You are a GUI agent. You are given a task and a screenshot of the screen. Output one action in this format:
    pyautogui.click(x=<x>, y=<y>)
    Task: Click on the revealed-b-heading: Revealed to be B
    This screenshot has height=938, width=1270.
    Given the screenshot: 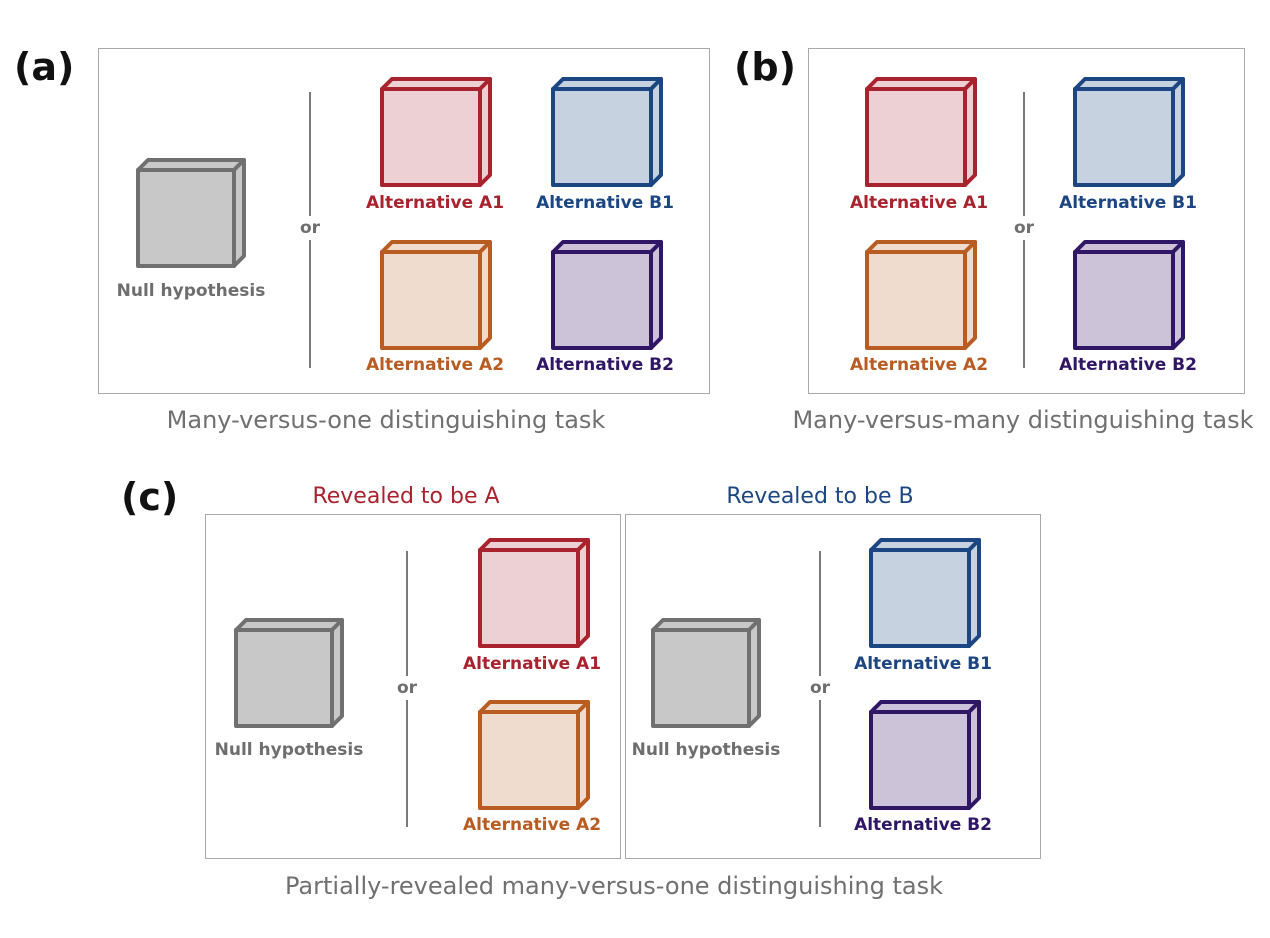 What is the action you would take?
    pyautogui.click(x=820, y=496)
    